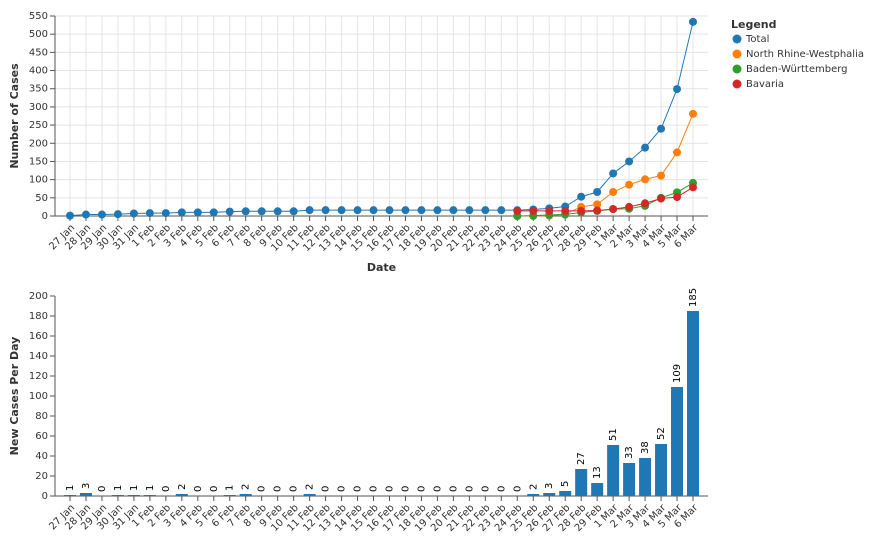 The image size is (869, 540). I want to click on y-tick-label: 500, so click(38, 34).